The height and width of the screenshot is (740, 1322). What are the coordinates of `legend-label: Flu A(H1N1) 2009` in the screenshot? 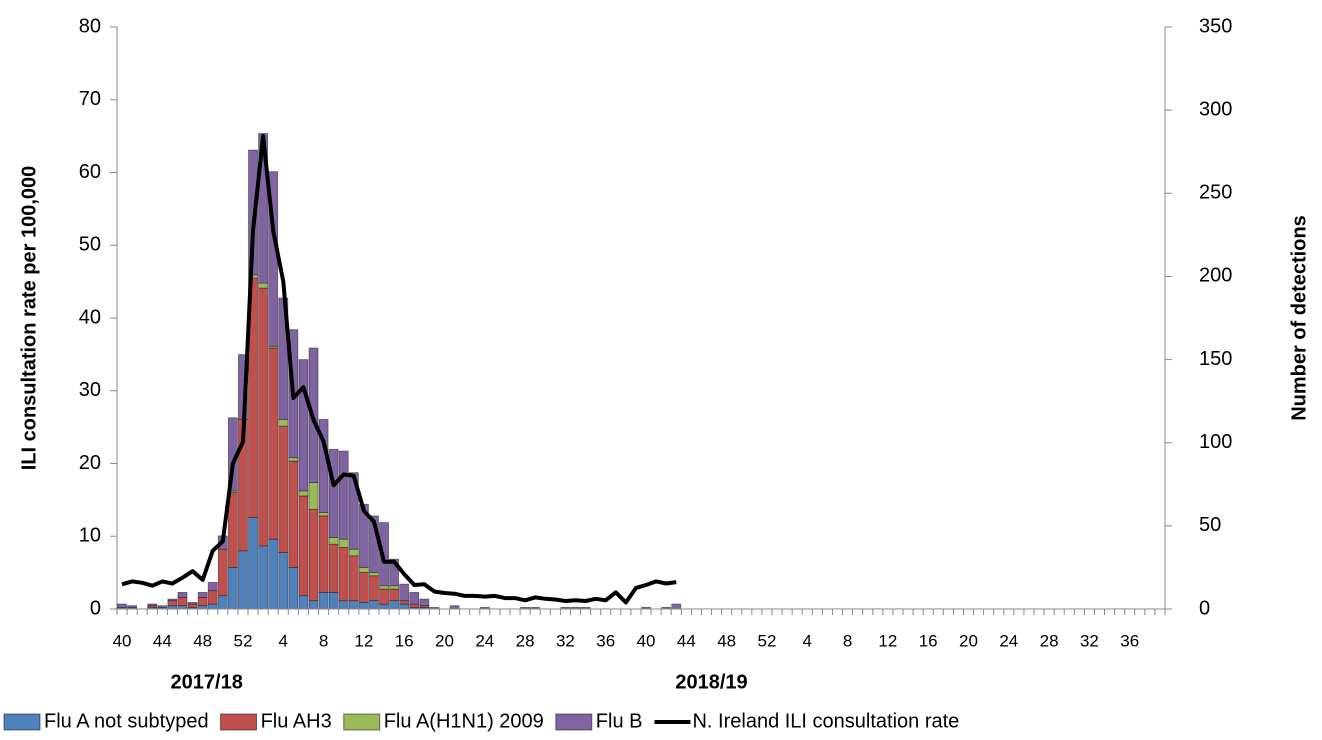 It's located at (464, 721).